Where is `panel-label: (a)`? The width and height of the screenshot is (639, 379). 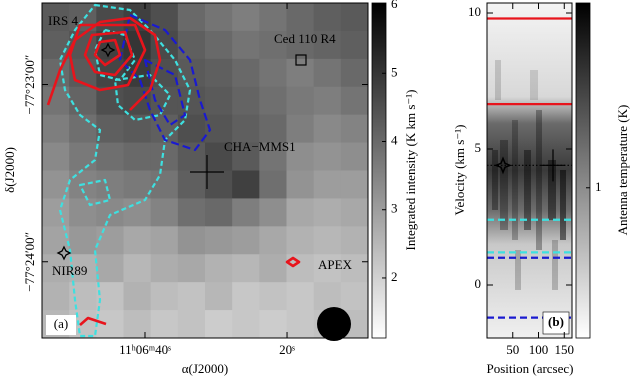
panel-label: (a) is located at coordinates (61, 323).